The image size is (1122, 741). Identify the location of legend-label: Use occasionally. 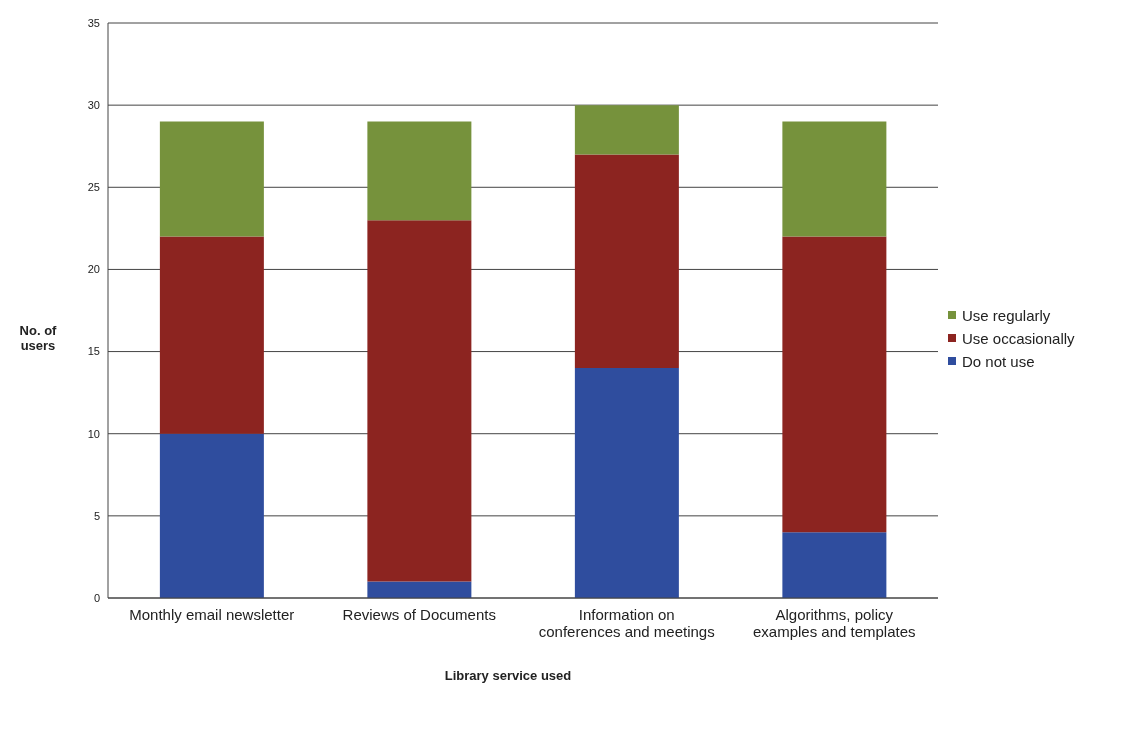
(1018, 338).